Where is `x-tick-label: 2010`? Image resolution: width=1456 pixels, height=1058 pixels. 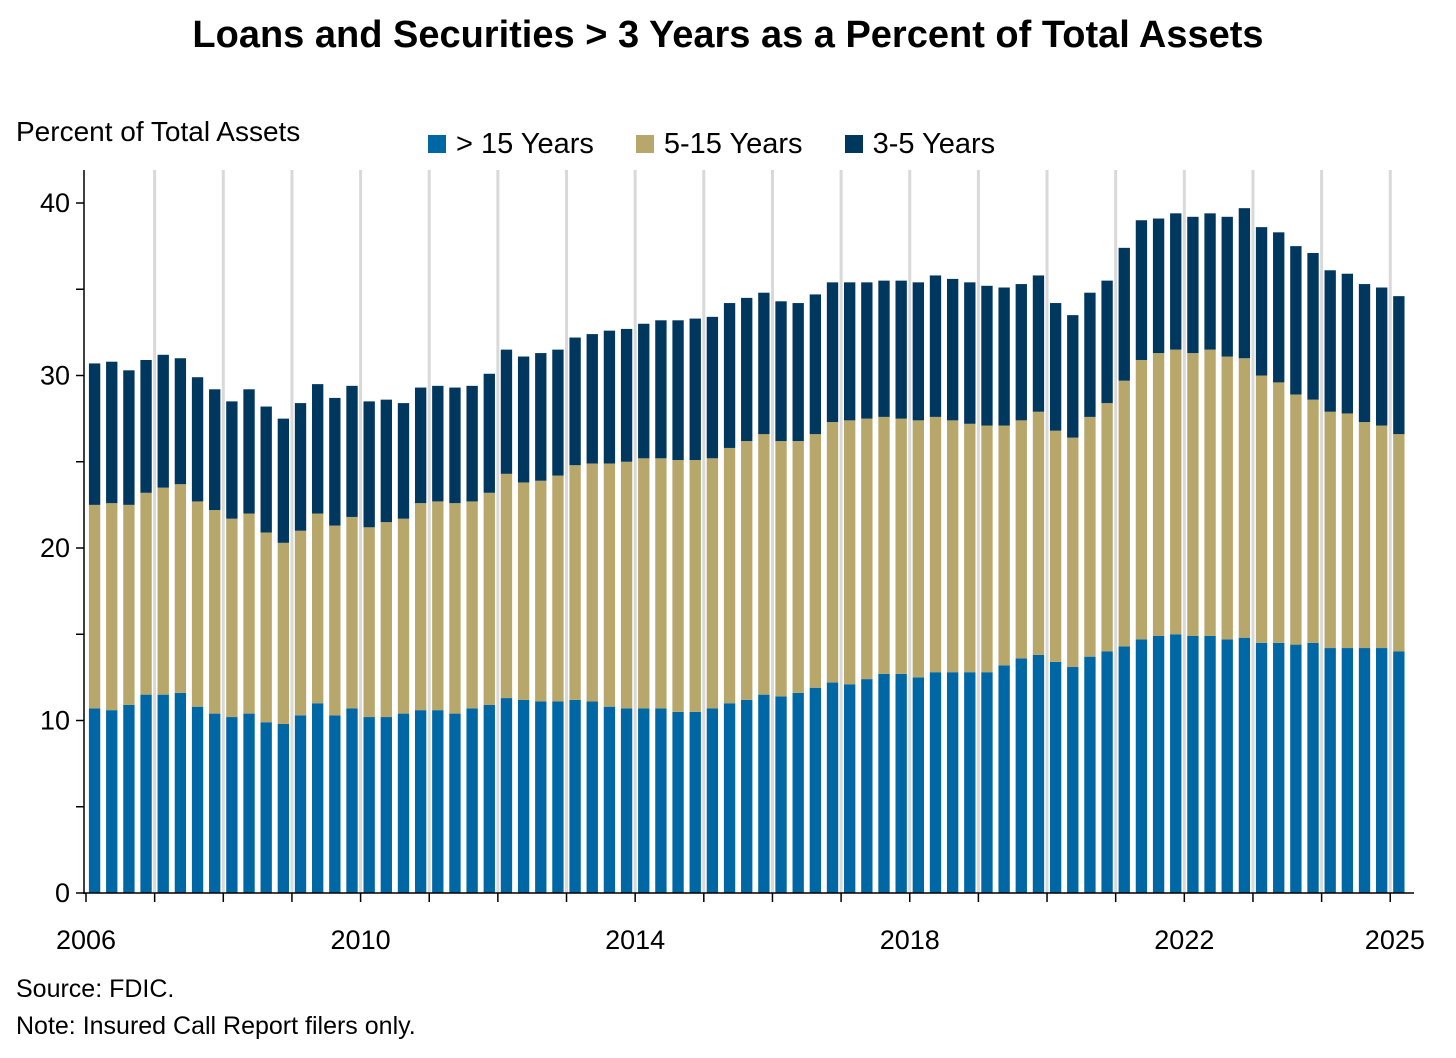
x-tick-label: 2010 is located at coordinates (361, 940).